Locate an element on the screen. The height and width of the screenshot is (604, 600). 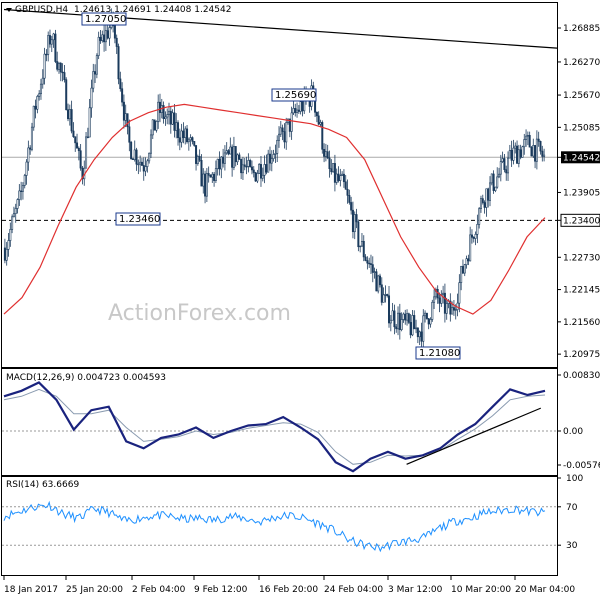
rsi-layer is located at coordinates (279, 526).